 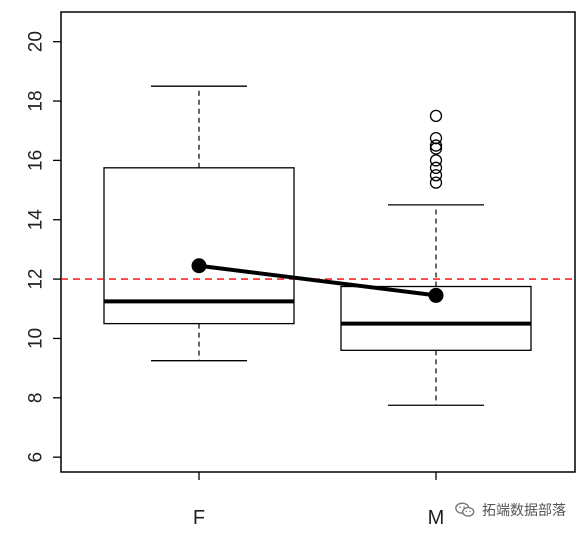 What do you see at coordinates (36, 279) in the screenshot?
I see `y-tick-label: 12` at bounding box center [36, 279].